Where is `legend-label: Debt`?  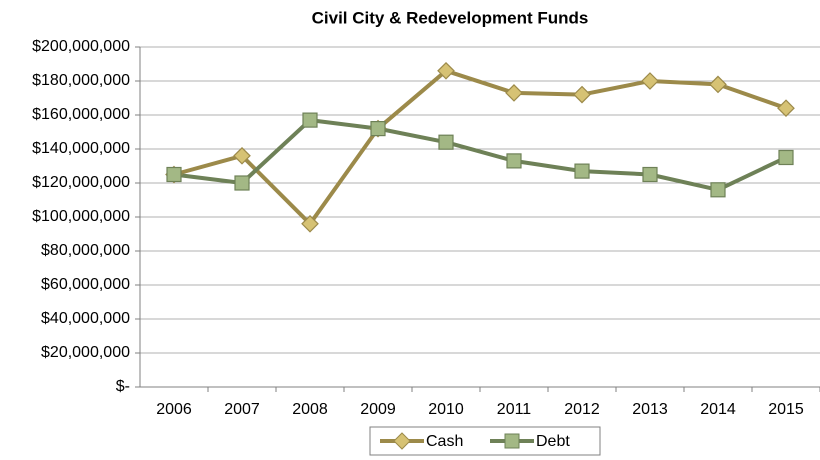
legend-label: Debt is located at coordinates (553, 441).